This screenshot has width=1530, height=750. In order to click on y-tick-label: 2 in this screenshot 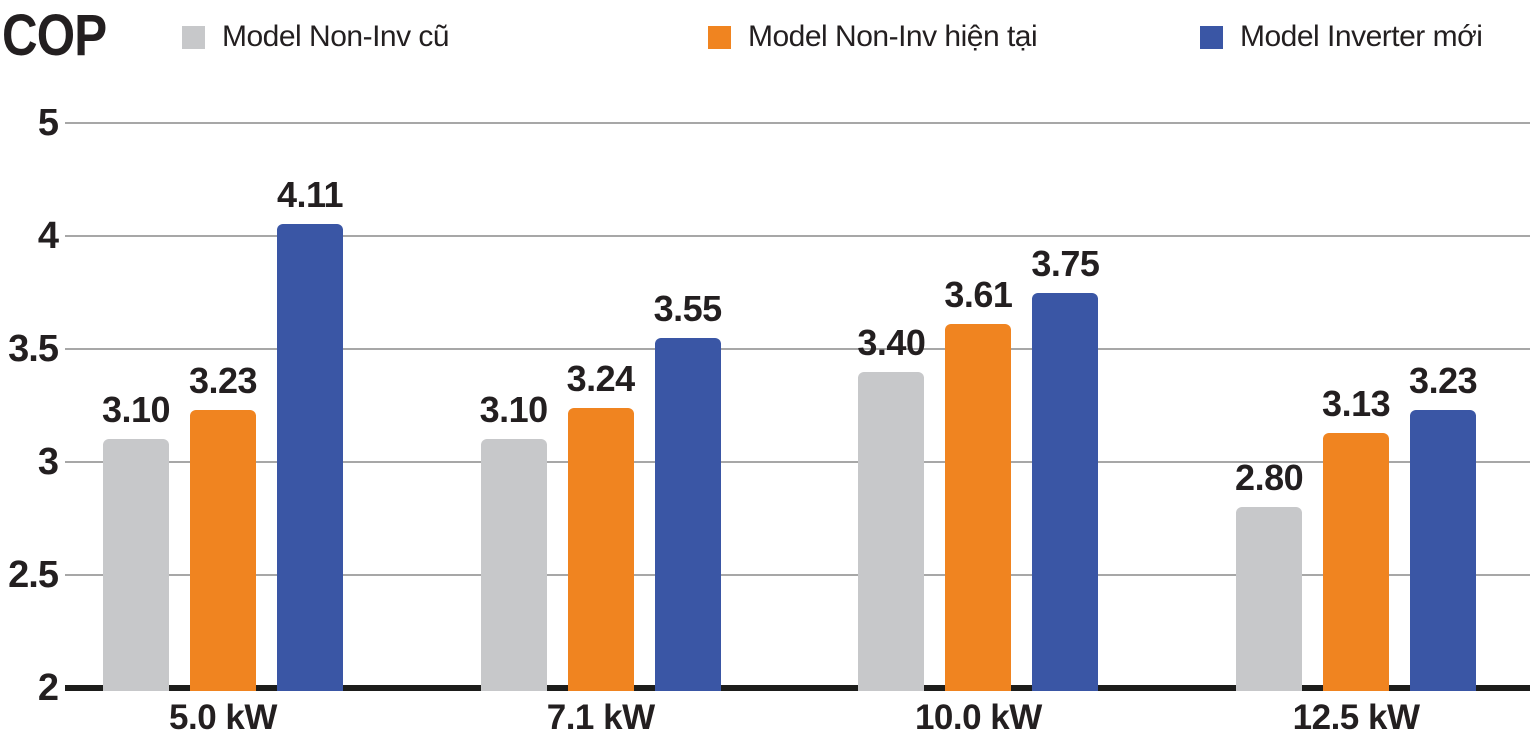, I will do `click(48, 688)`.